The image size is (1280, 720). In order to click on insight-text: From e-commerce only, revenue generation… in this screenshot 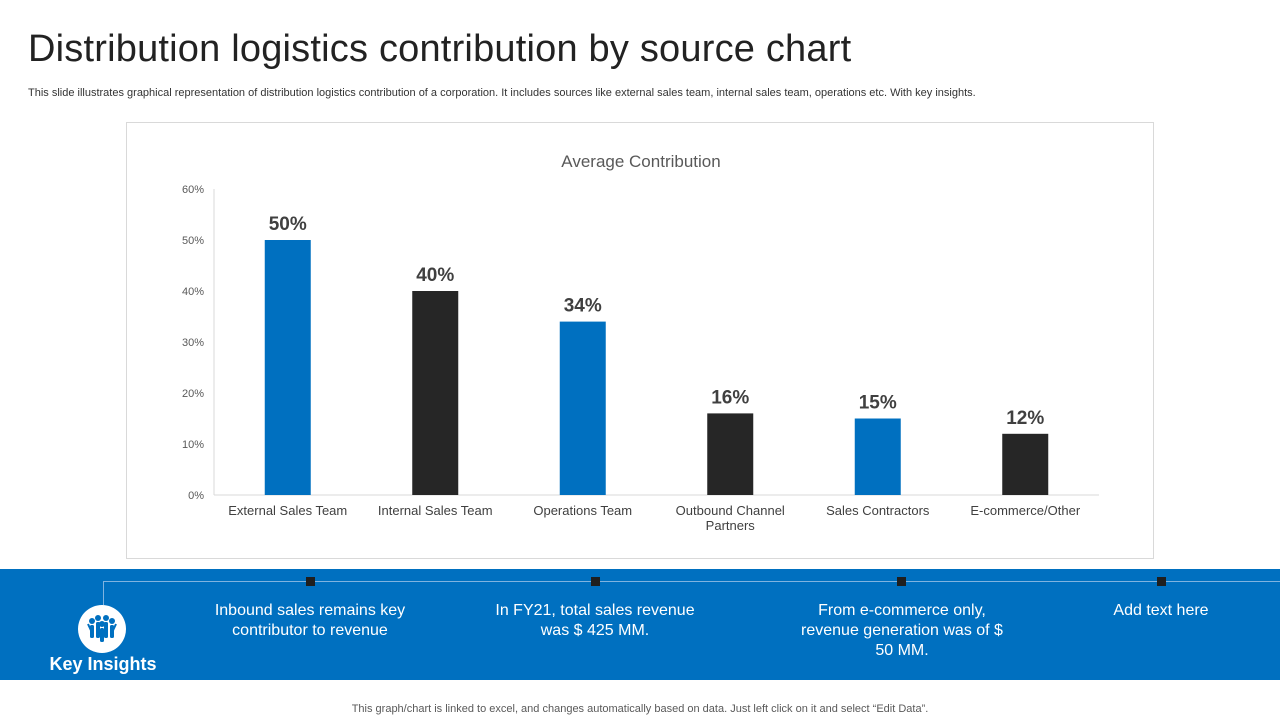, I will do `click(902, 630)`.